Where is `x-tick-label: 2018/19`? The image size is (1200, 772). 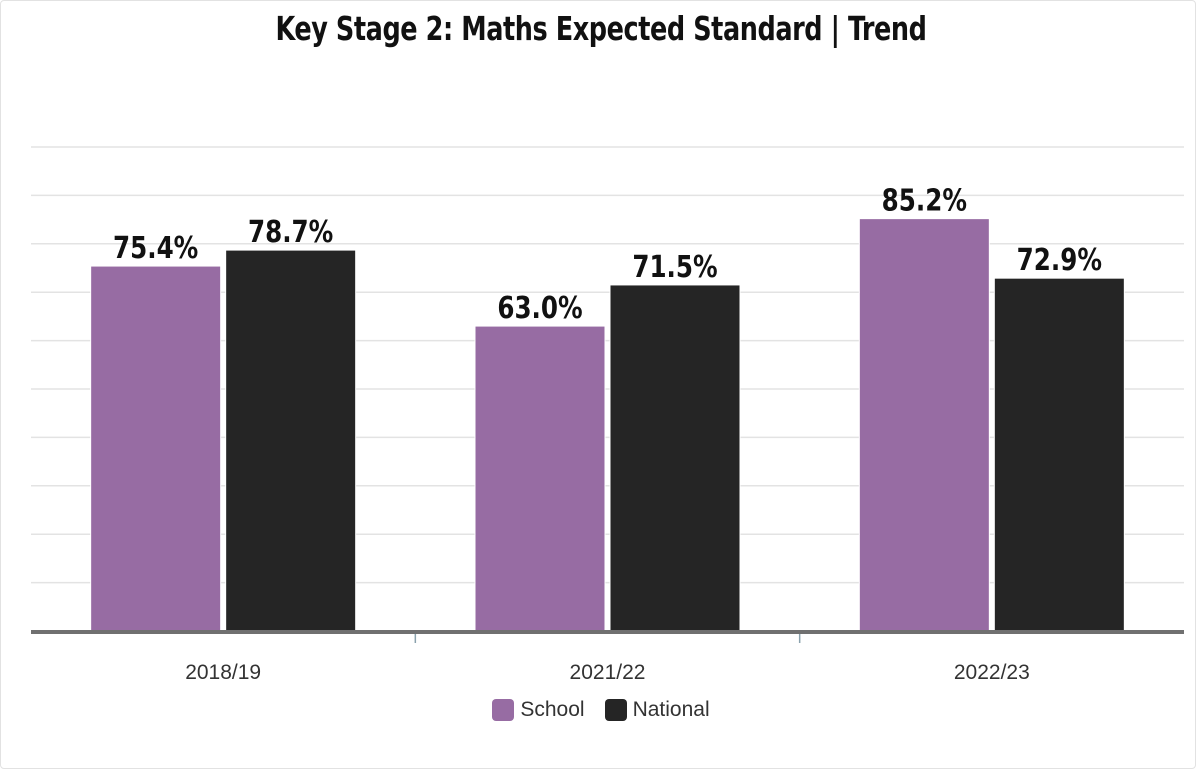
x-tick-label: 2018/19 is located at coordinates (223, 672).